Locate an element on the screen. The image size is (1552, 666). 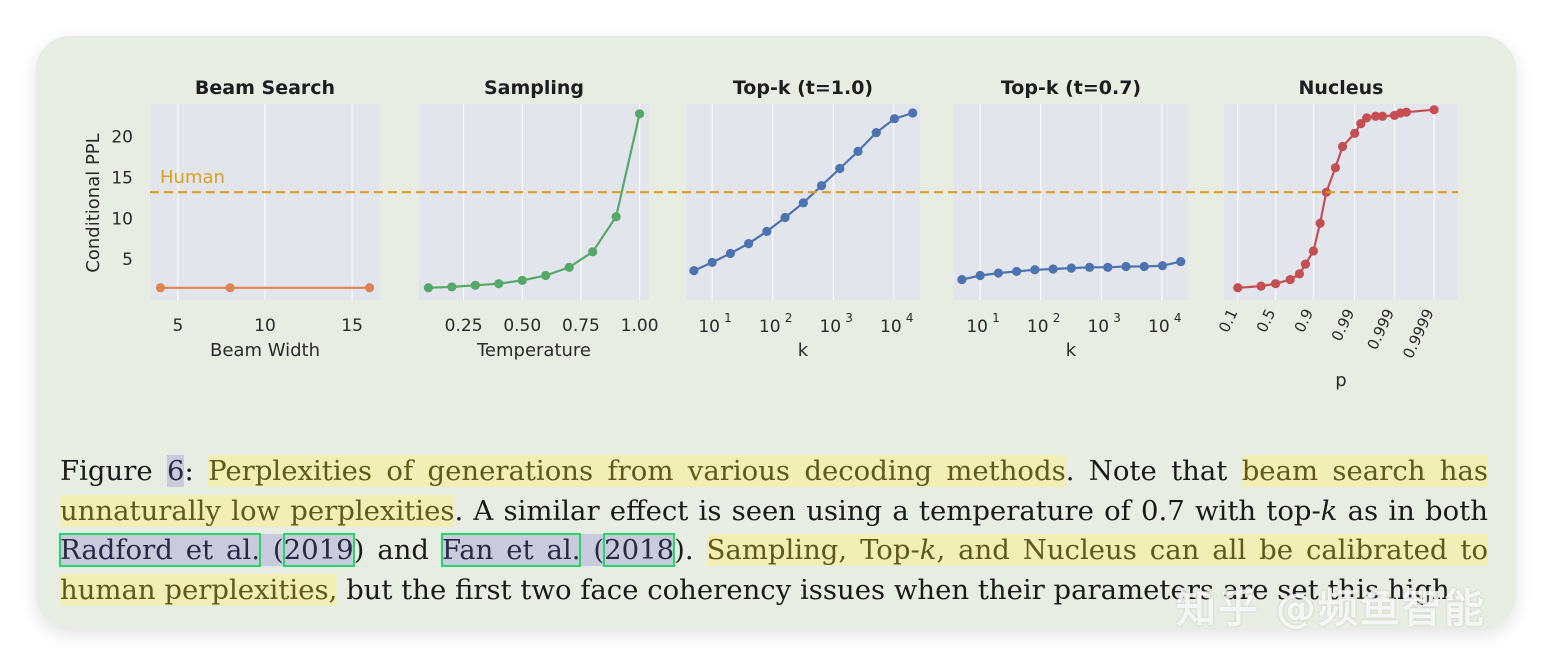
chart-title: Beam Search is located at coordinates (265, 88).